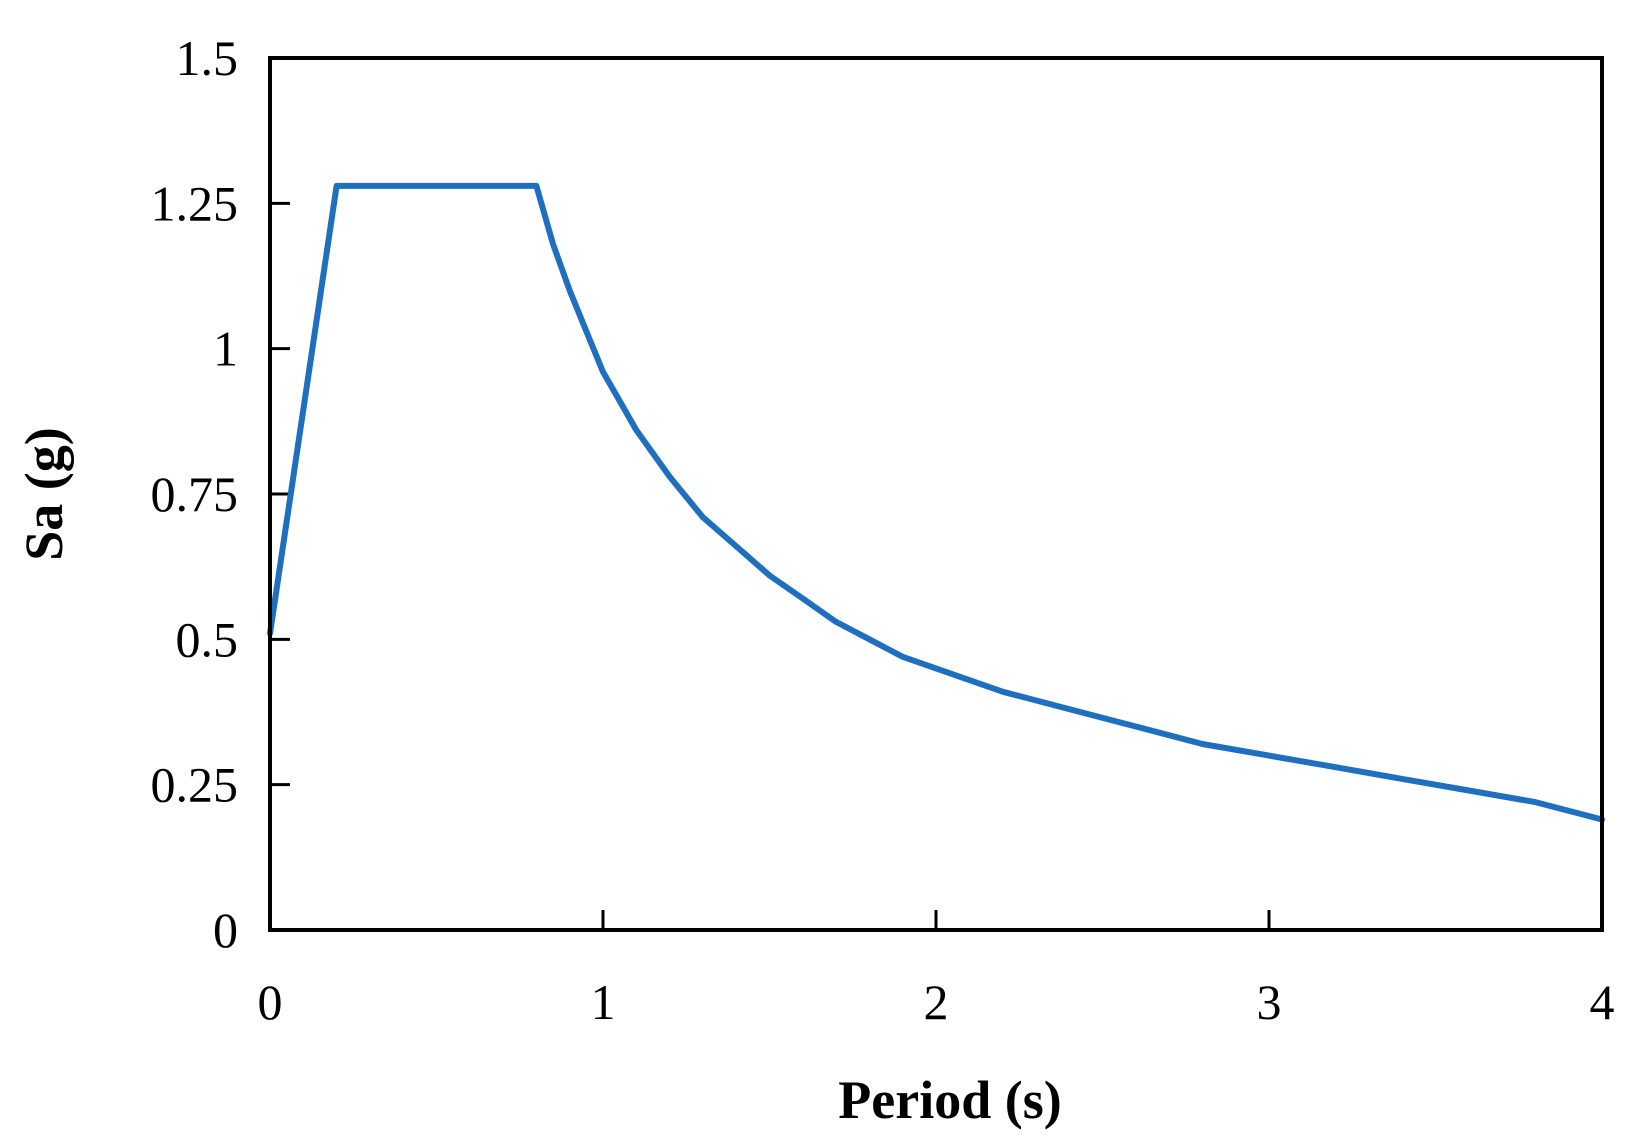 This screenshot has height=1142, width=1626. I want to click on y-tick-label: 0, so click(225, 930).